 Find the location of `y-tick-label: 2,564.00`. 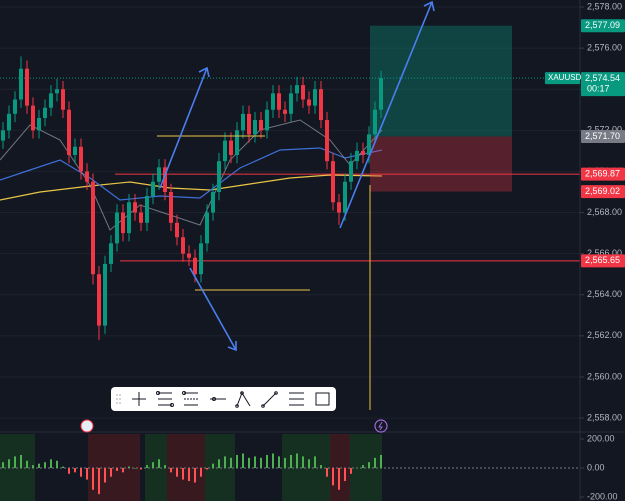

y-tick-label: 2,564.00 is located at coordinates (604, 294).